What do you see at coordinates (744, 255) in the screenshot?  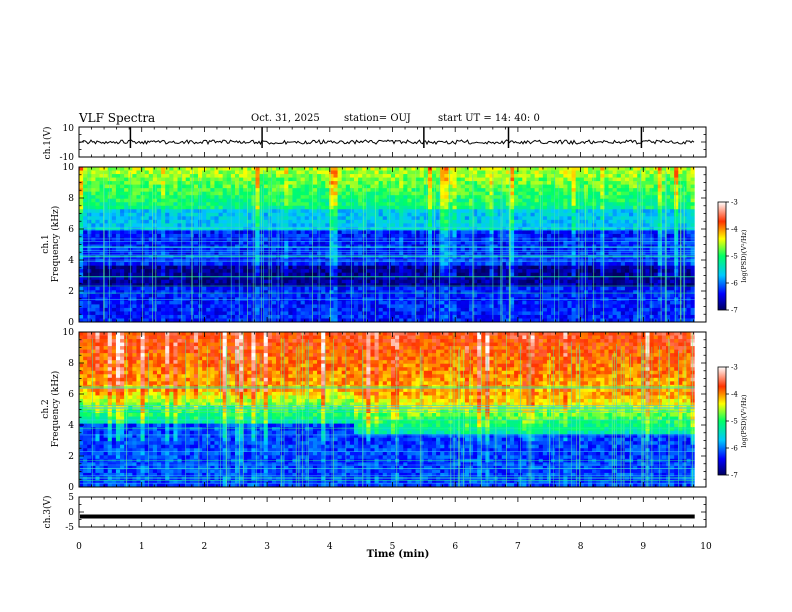 I see `cb1-label: log(PSD)(V²/Hz)` at bounding box center [744, 255].